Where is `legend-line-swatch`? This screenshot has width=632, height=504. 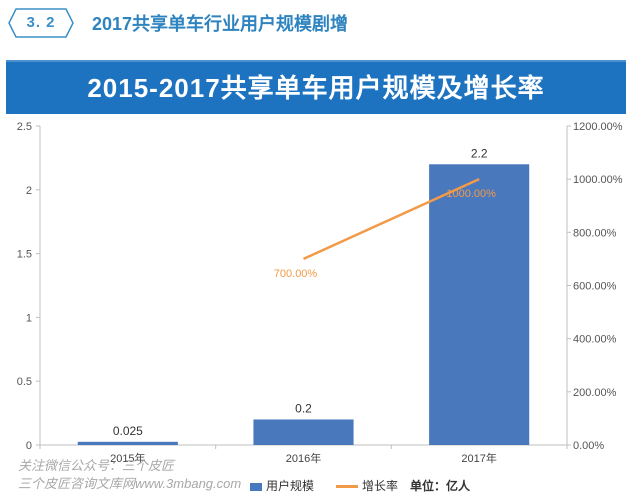 legend-line-swatch is located at coordinates (347, 487).